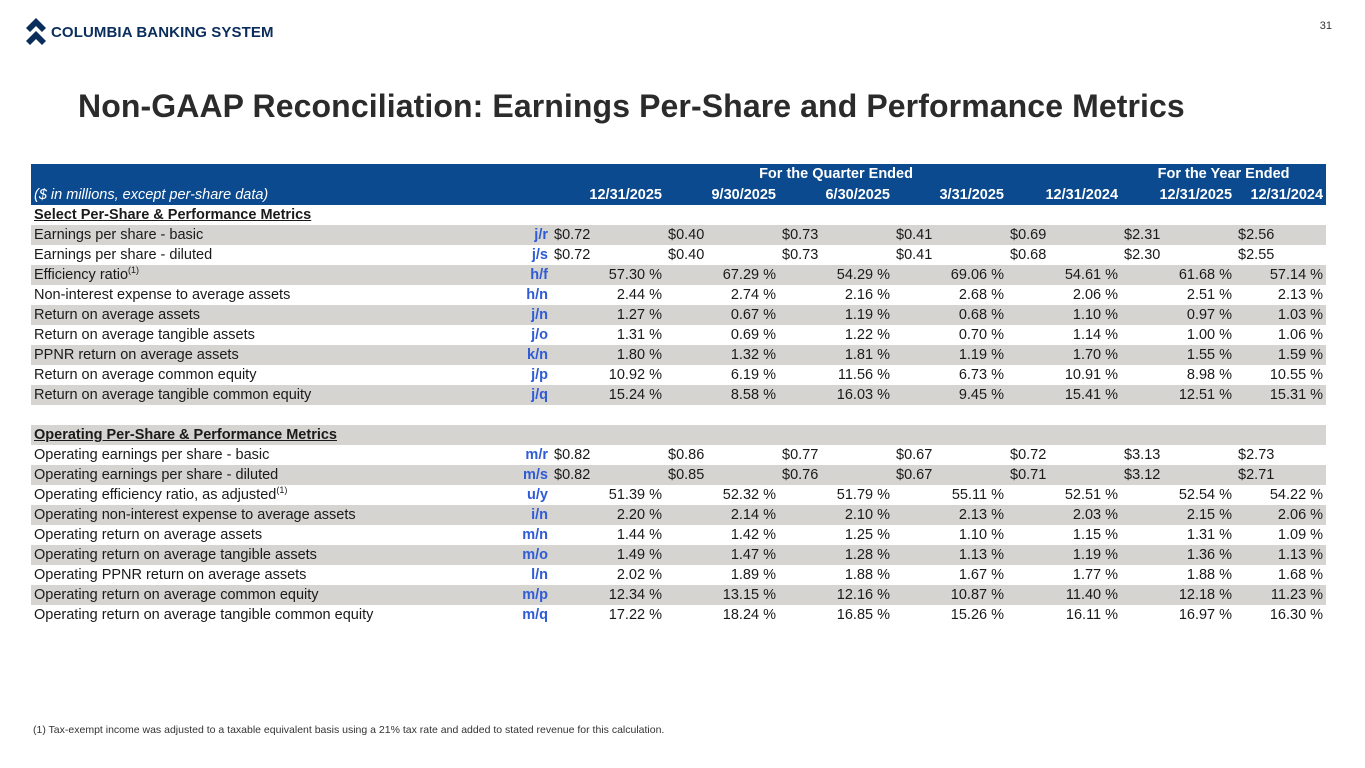  I want to click on column-header: 12/31/2025, so click(608, 194).